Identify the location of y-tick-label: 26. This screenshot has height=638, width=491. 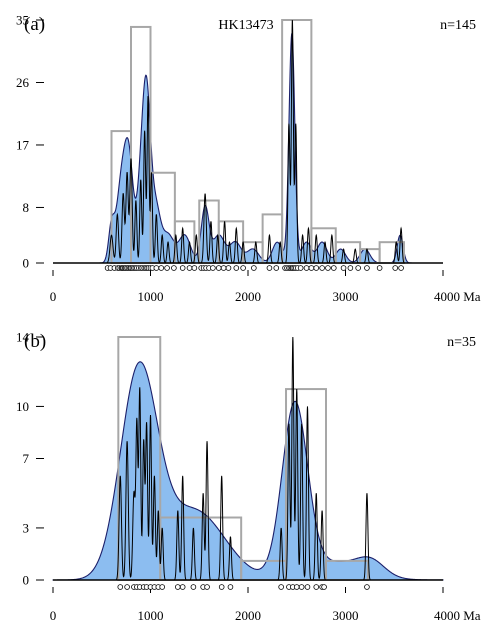
(23, 82).